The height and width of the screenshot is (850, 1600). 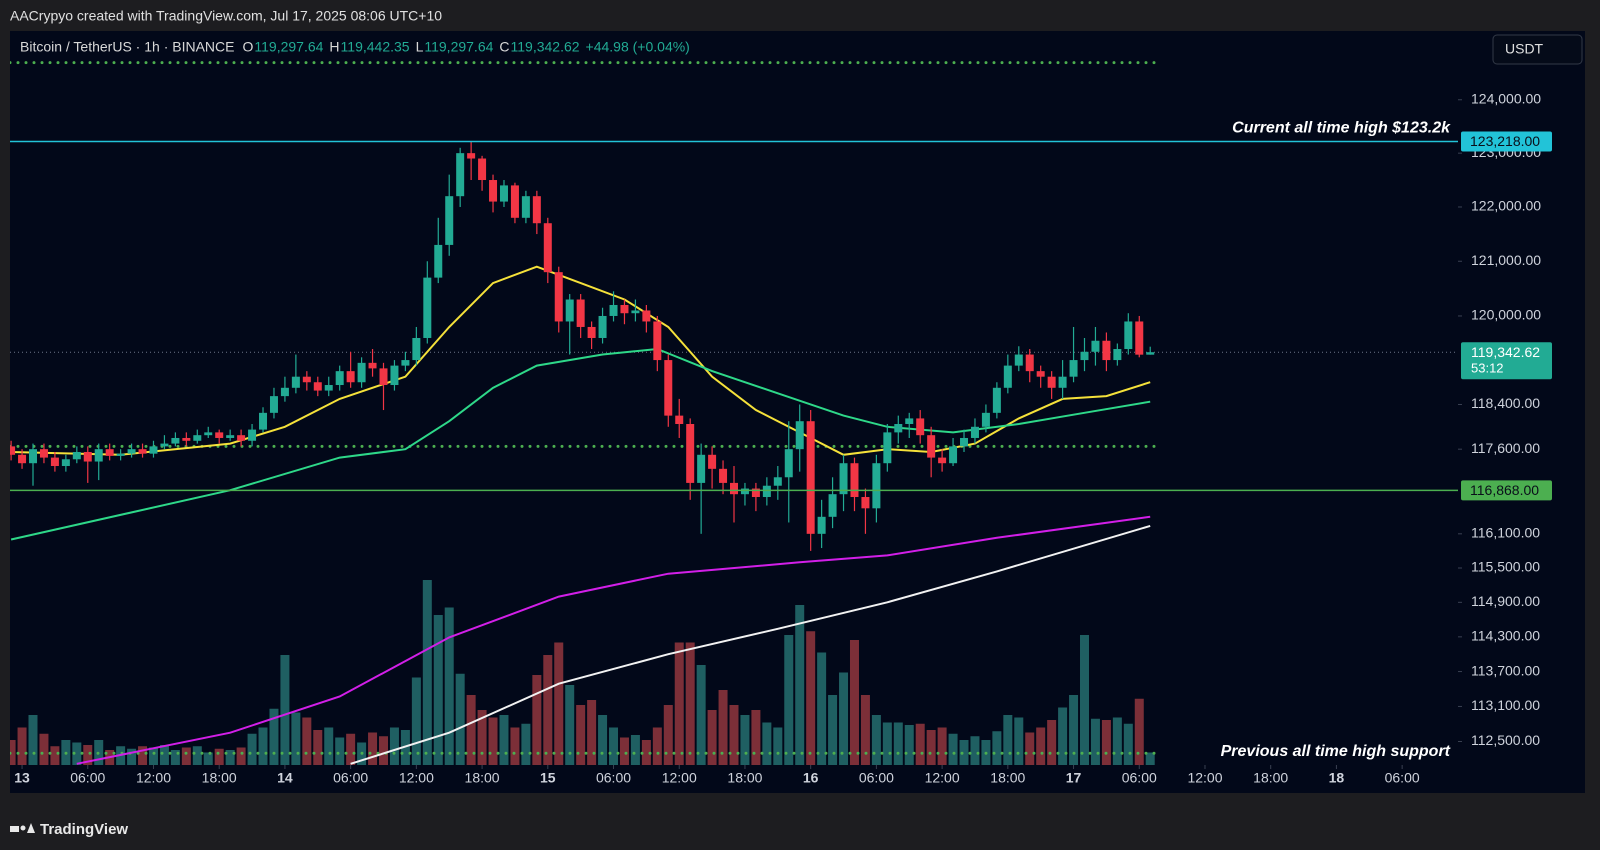 I want to click on ohlc-key: O, so click(x=247, y=47).